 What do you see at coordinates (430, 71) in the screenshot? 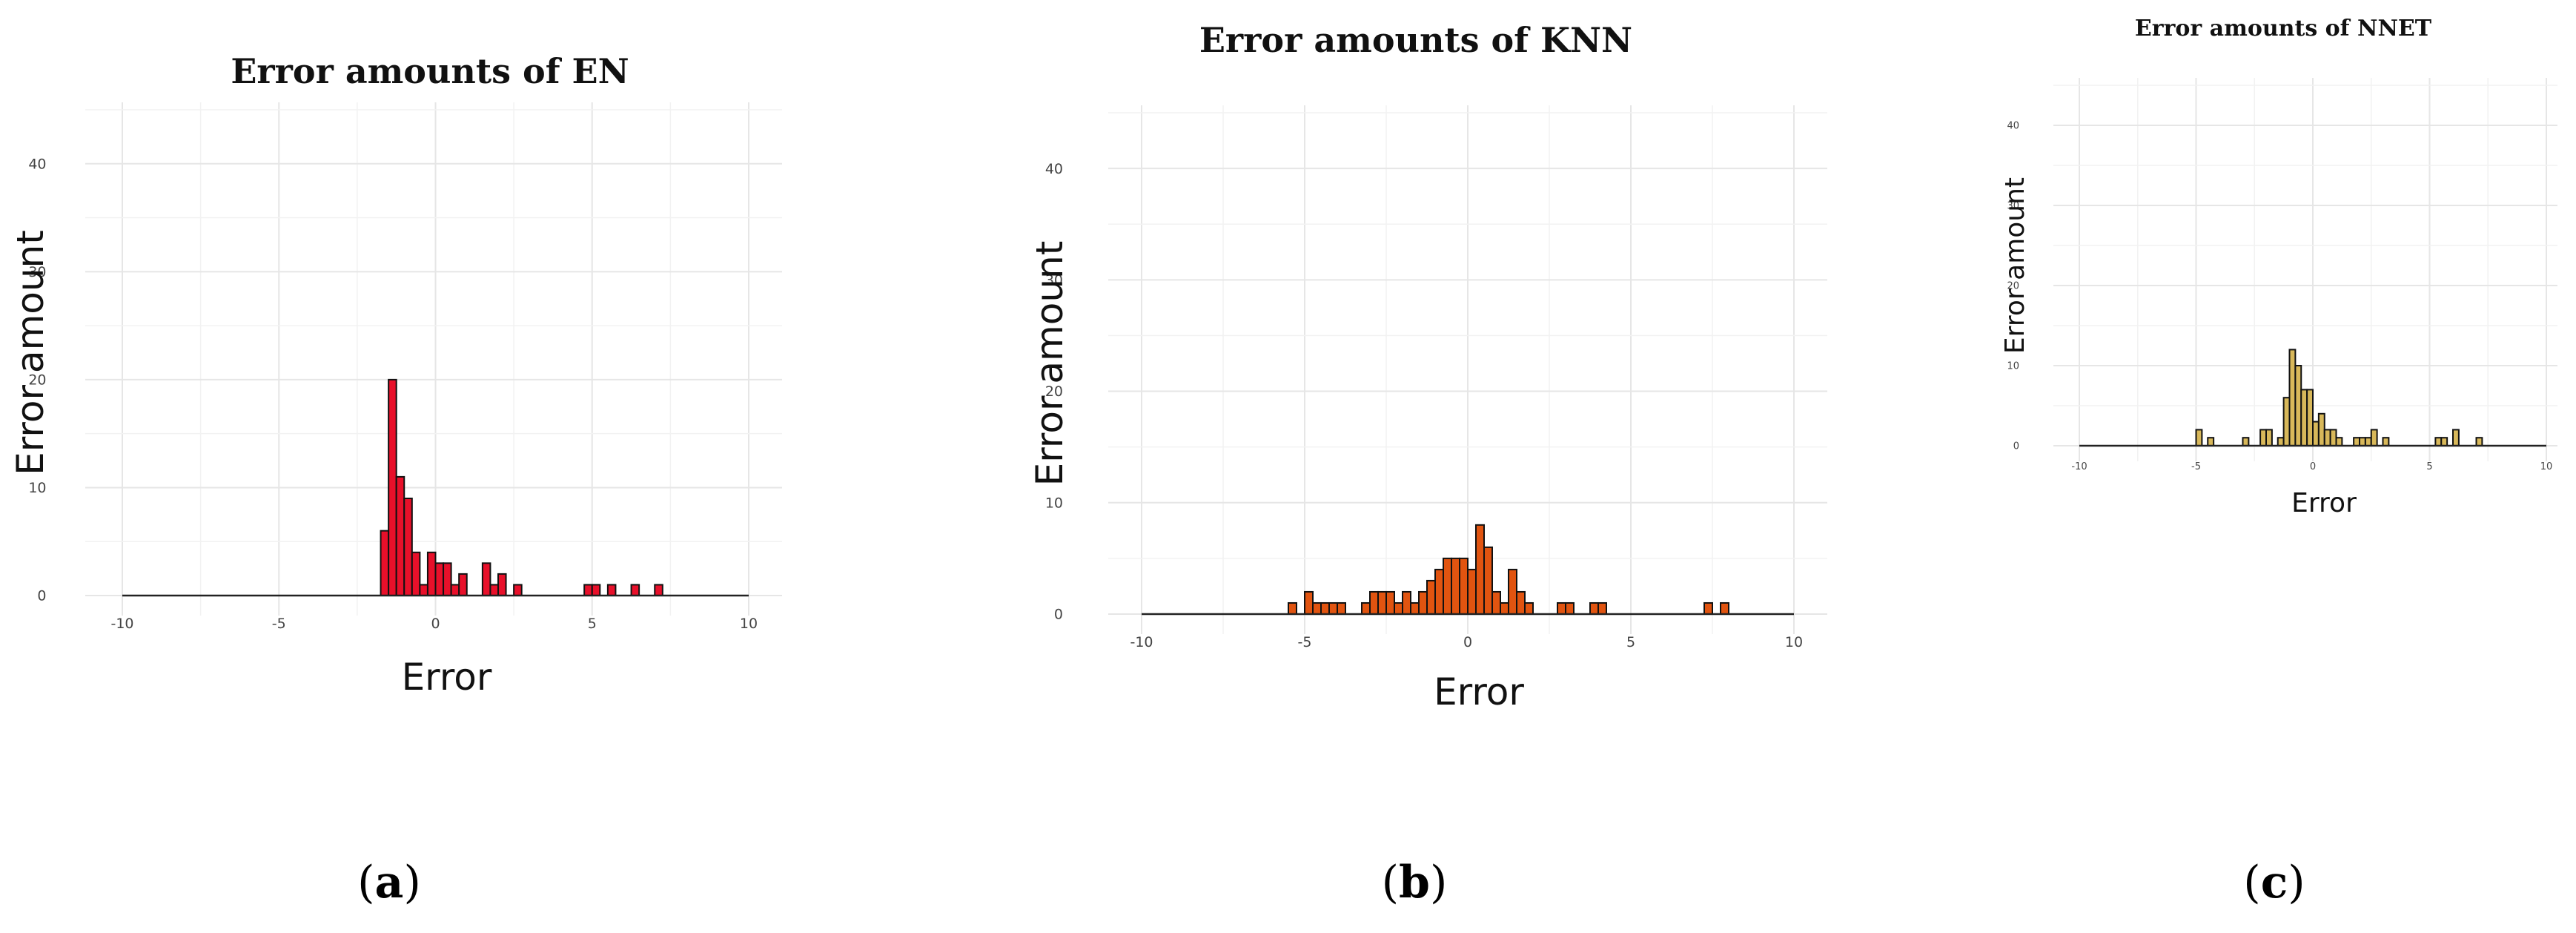
I see `chart-title: Error amounts of EN` at bounding box center [430, 71].